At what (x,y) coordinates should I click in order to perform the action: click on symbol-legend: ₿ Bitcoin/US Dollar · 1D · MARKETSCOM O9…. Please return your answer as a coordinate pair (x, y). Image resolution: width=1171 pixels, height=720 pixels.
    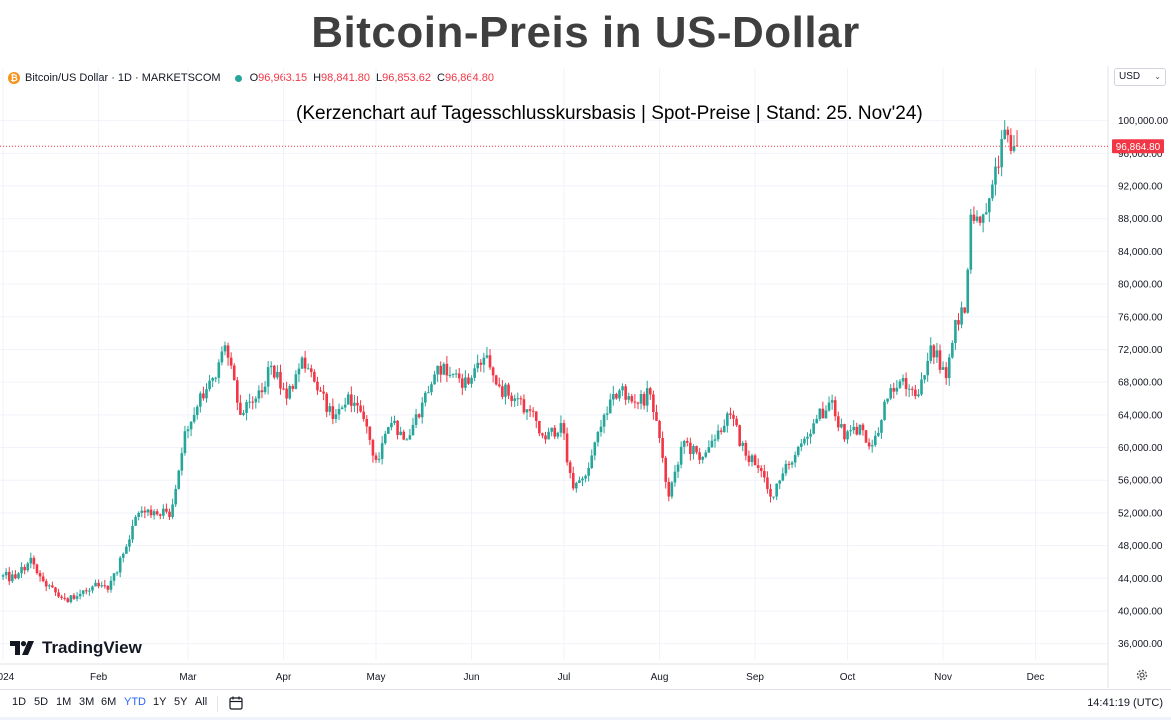
    Looking at the image, I should click on (254, 78).